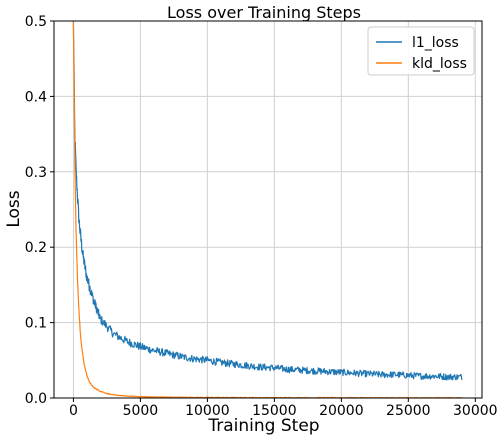 Image resolution: width=502 pixels, height=439 pixels. Describe the element at coordinates (14, 208) in the screenshot. I see `y-axis-label: Loss` at that location.